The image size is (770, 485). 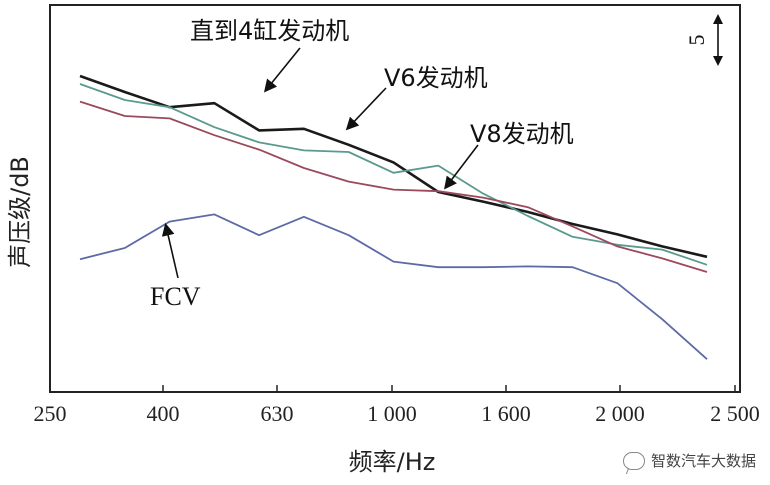 What do you see at coordinates (735, 413) in the screenshot?
I see `x-tick-label: 2 500` at bounding box center [735, 413].